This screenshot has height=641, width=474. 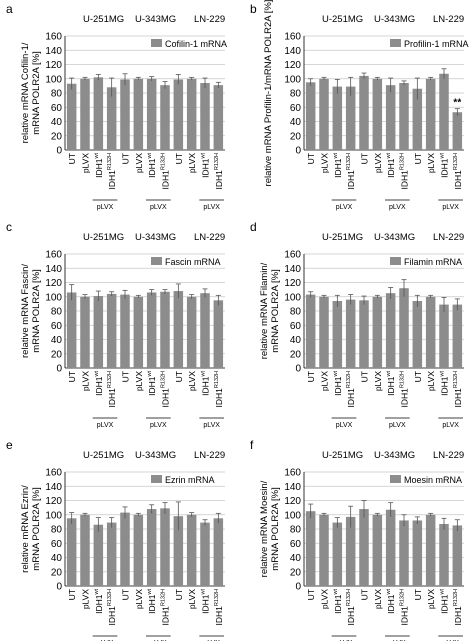 I want to click on y-axis-label: relative mRNA Profilin-1/mRNA POLR2A [%], so click(x=268, y=93).